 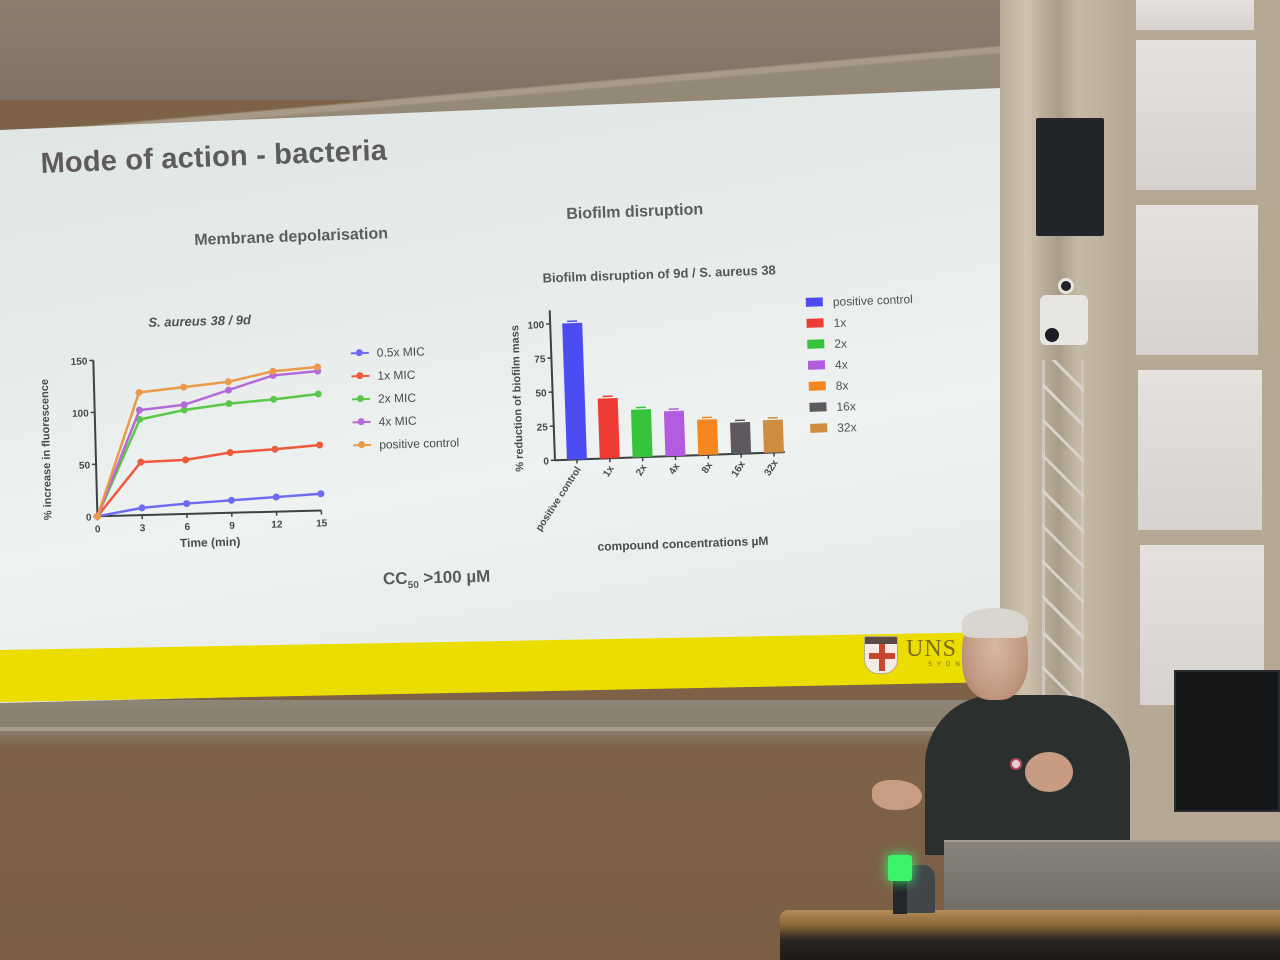 I want to click on wall-rail, so click(x=500, y=729).